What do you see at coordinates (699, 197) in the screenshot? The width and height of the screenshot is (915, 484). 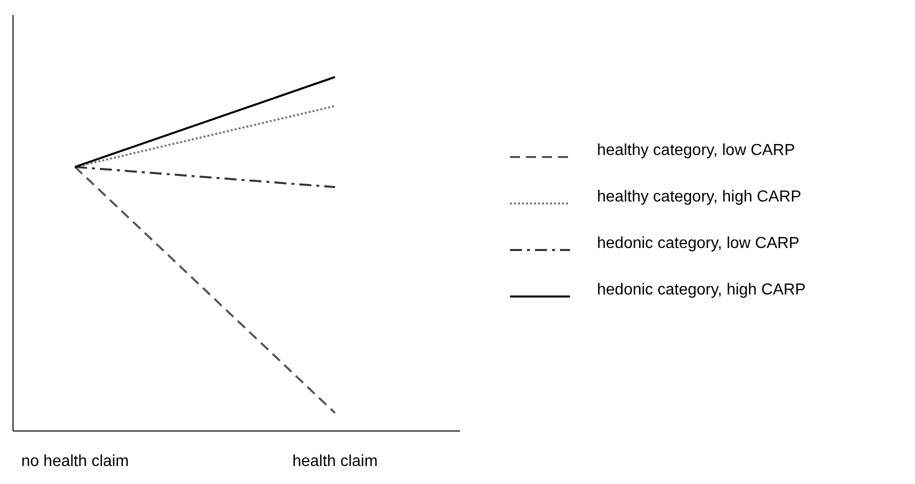 I see `legend-label: healthy category, high CARP` at bounding box center [699, 197].